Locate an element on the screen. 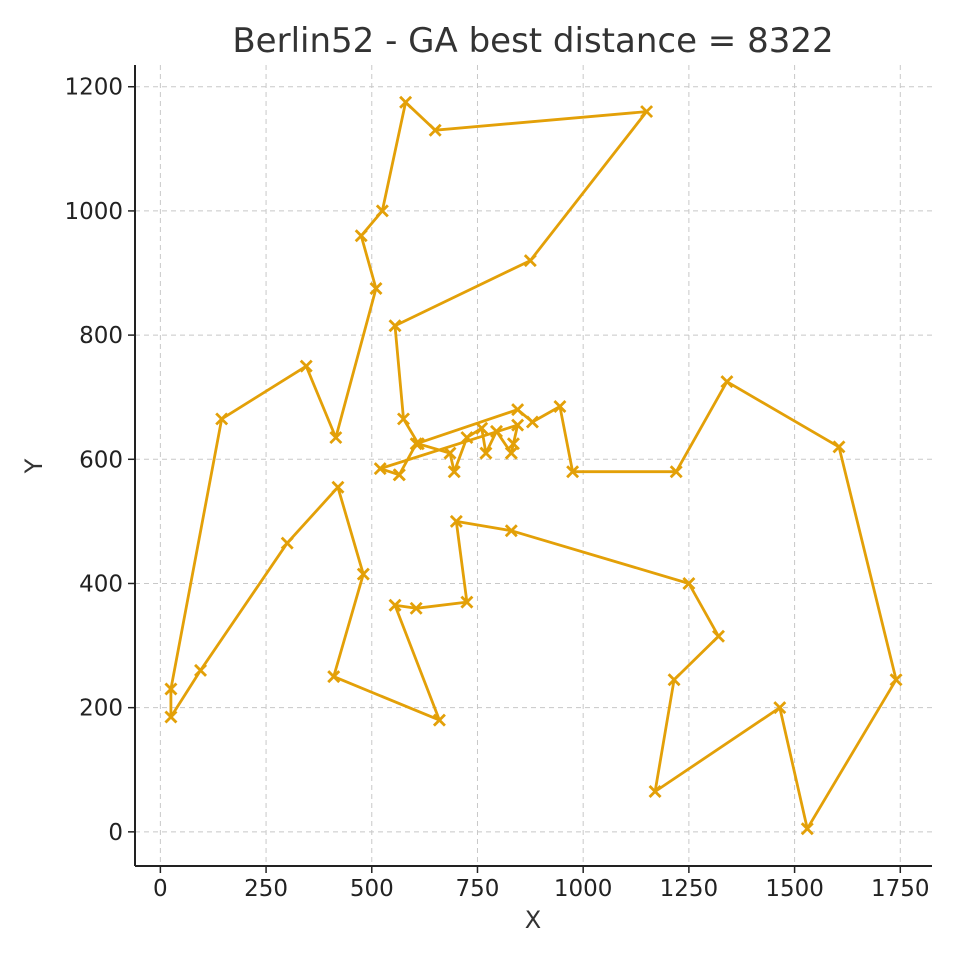  x-tick-label: 250 is located at coordinates (266, 889).